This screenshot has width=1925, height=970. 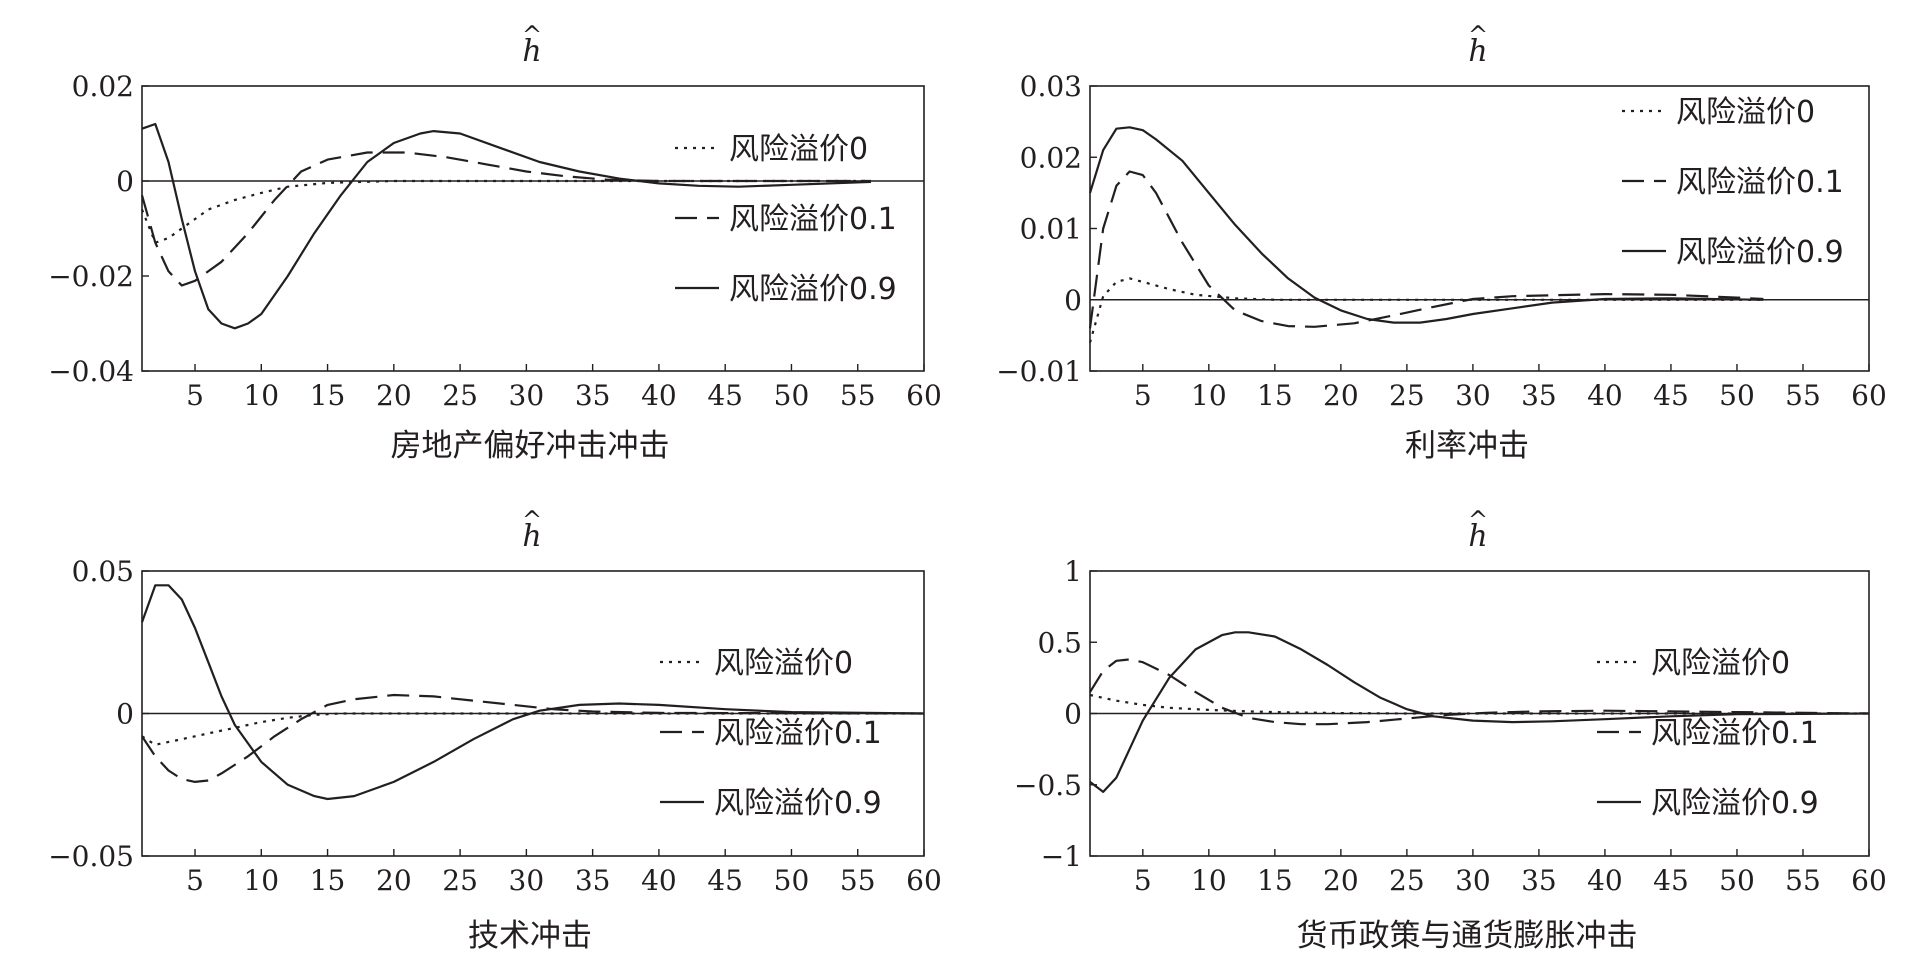 I want to click on plot-frame, so click(x=533, y=228).